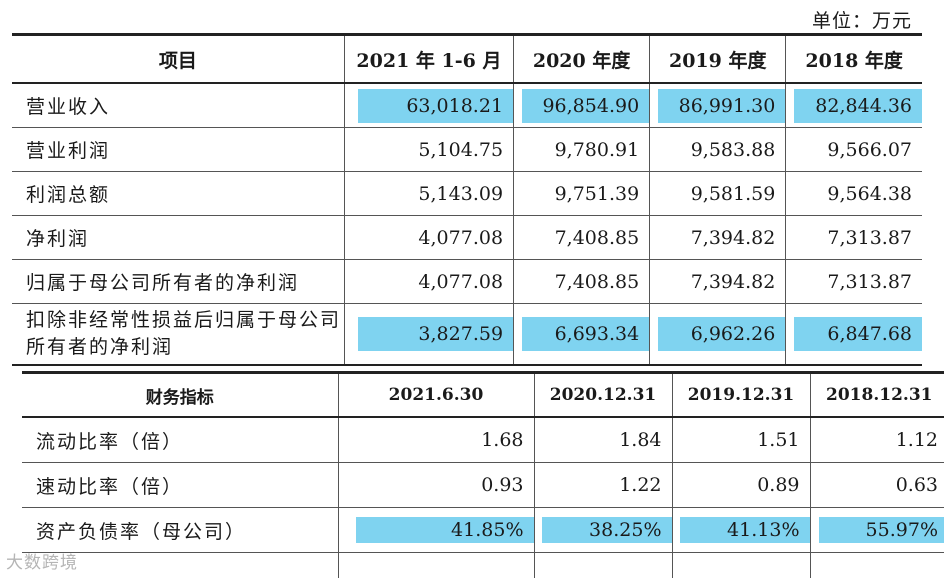 This screenshot has height=578, width=944. What do you see at coordinates (435, 440) in the screenshot?
I see `value-cell: 1.68` at bounding box center [435, 440].